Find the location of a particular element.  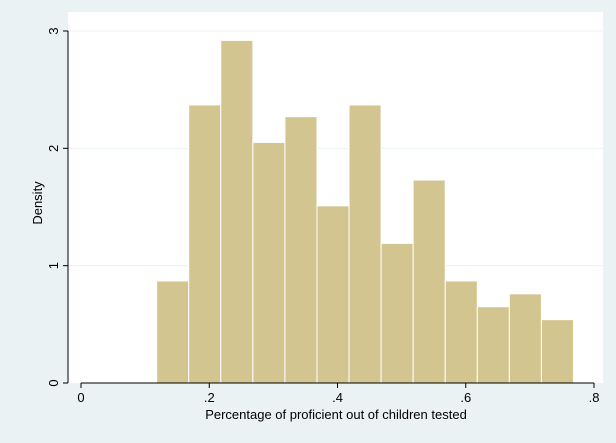

y-tick-label-1: 1 is located at coordinates (53, 265).